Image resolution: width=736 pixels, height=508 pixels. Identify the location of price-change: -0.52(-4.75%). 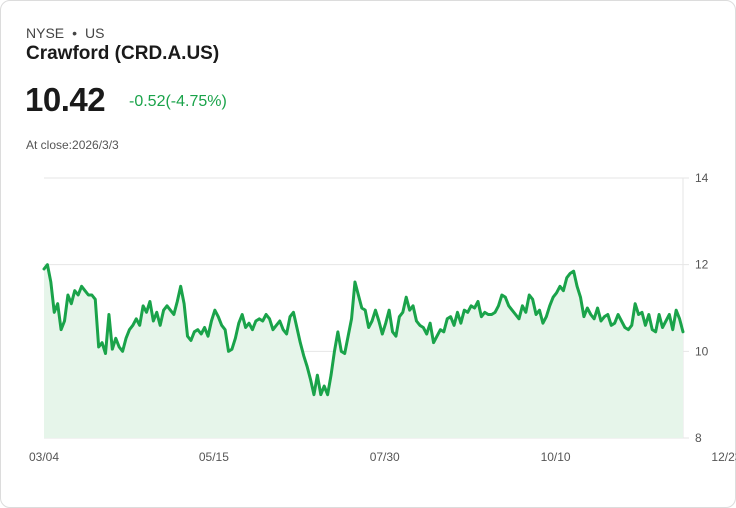
(178, 101).